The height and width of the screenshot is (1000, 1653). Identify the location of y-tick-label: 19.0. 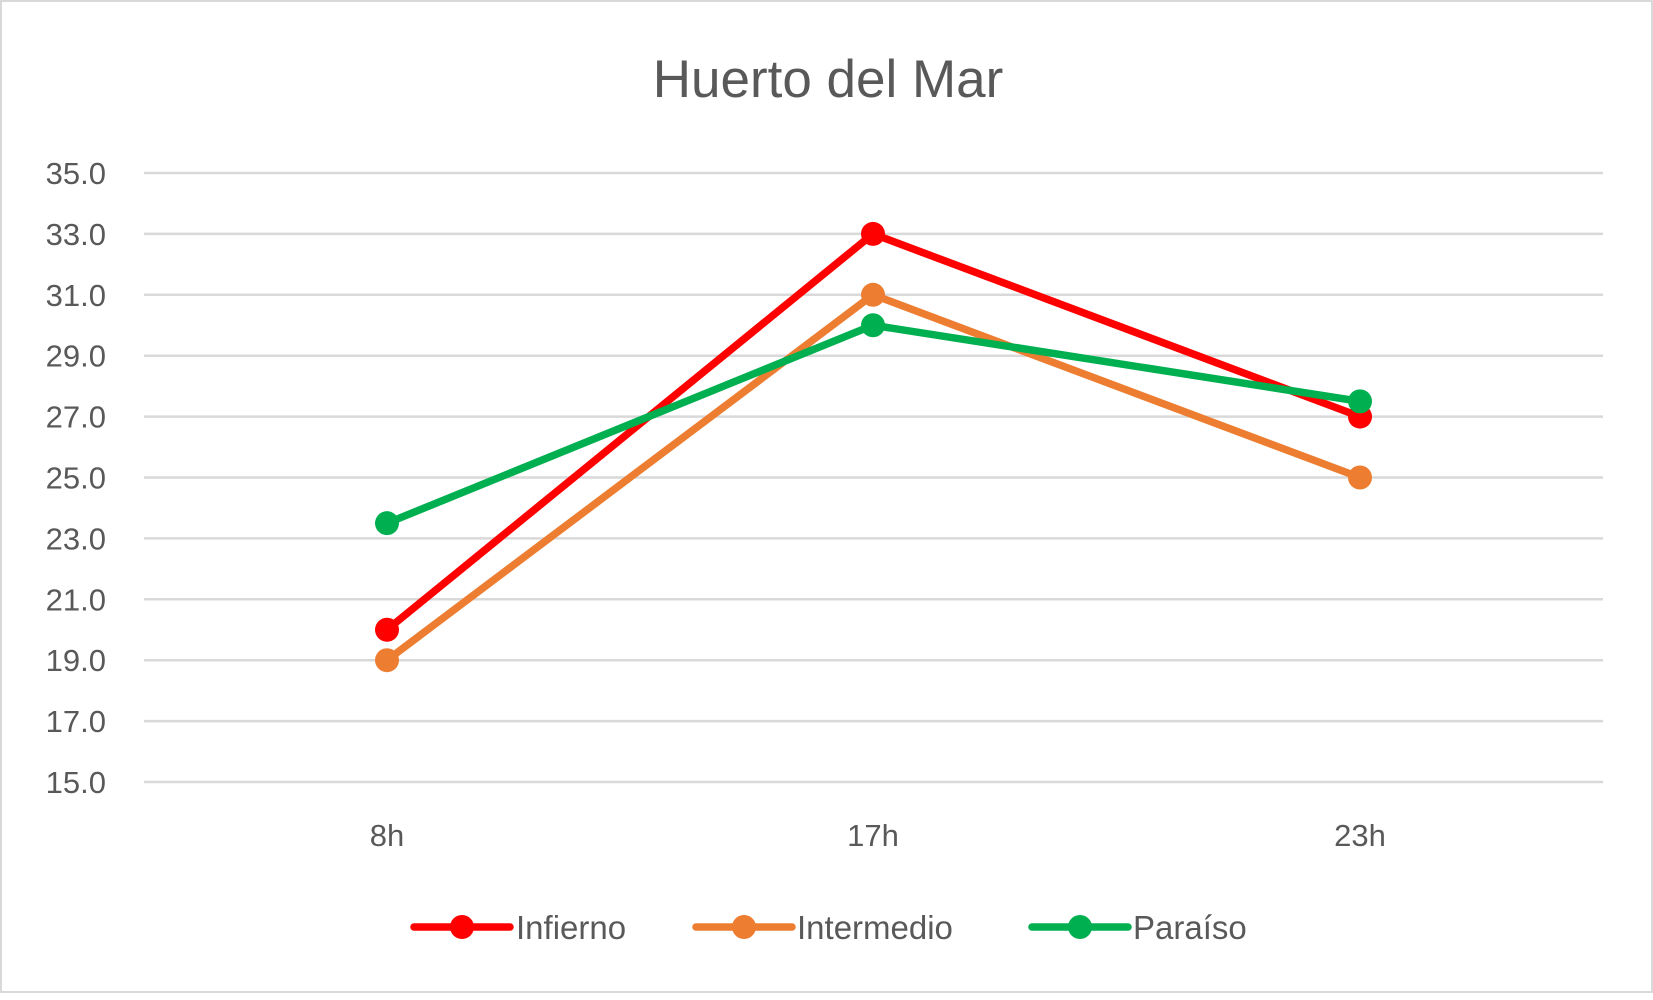
(76, 660).